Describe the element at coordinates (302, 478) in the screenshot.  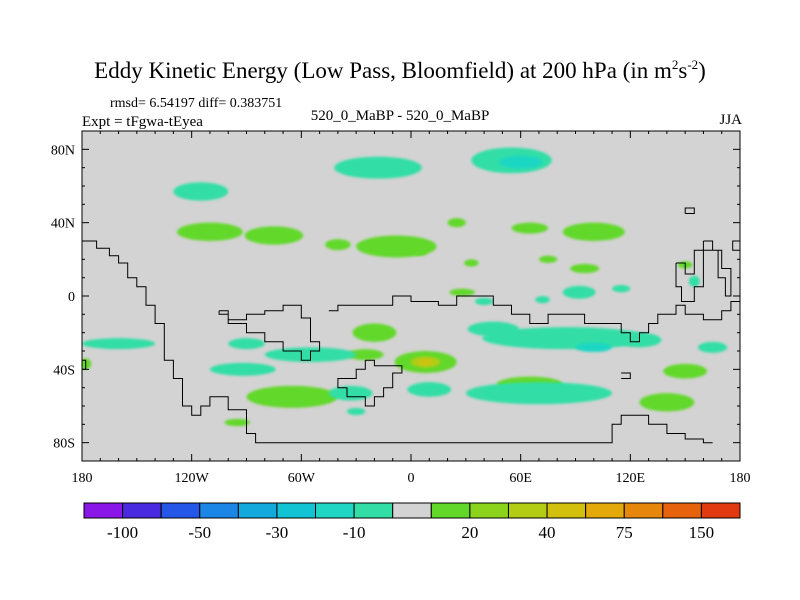
I see `x-tick-label: 60W` at that location.